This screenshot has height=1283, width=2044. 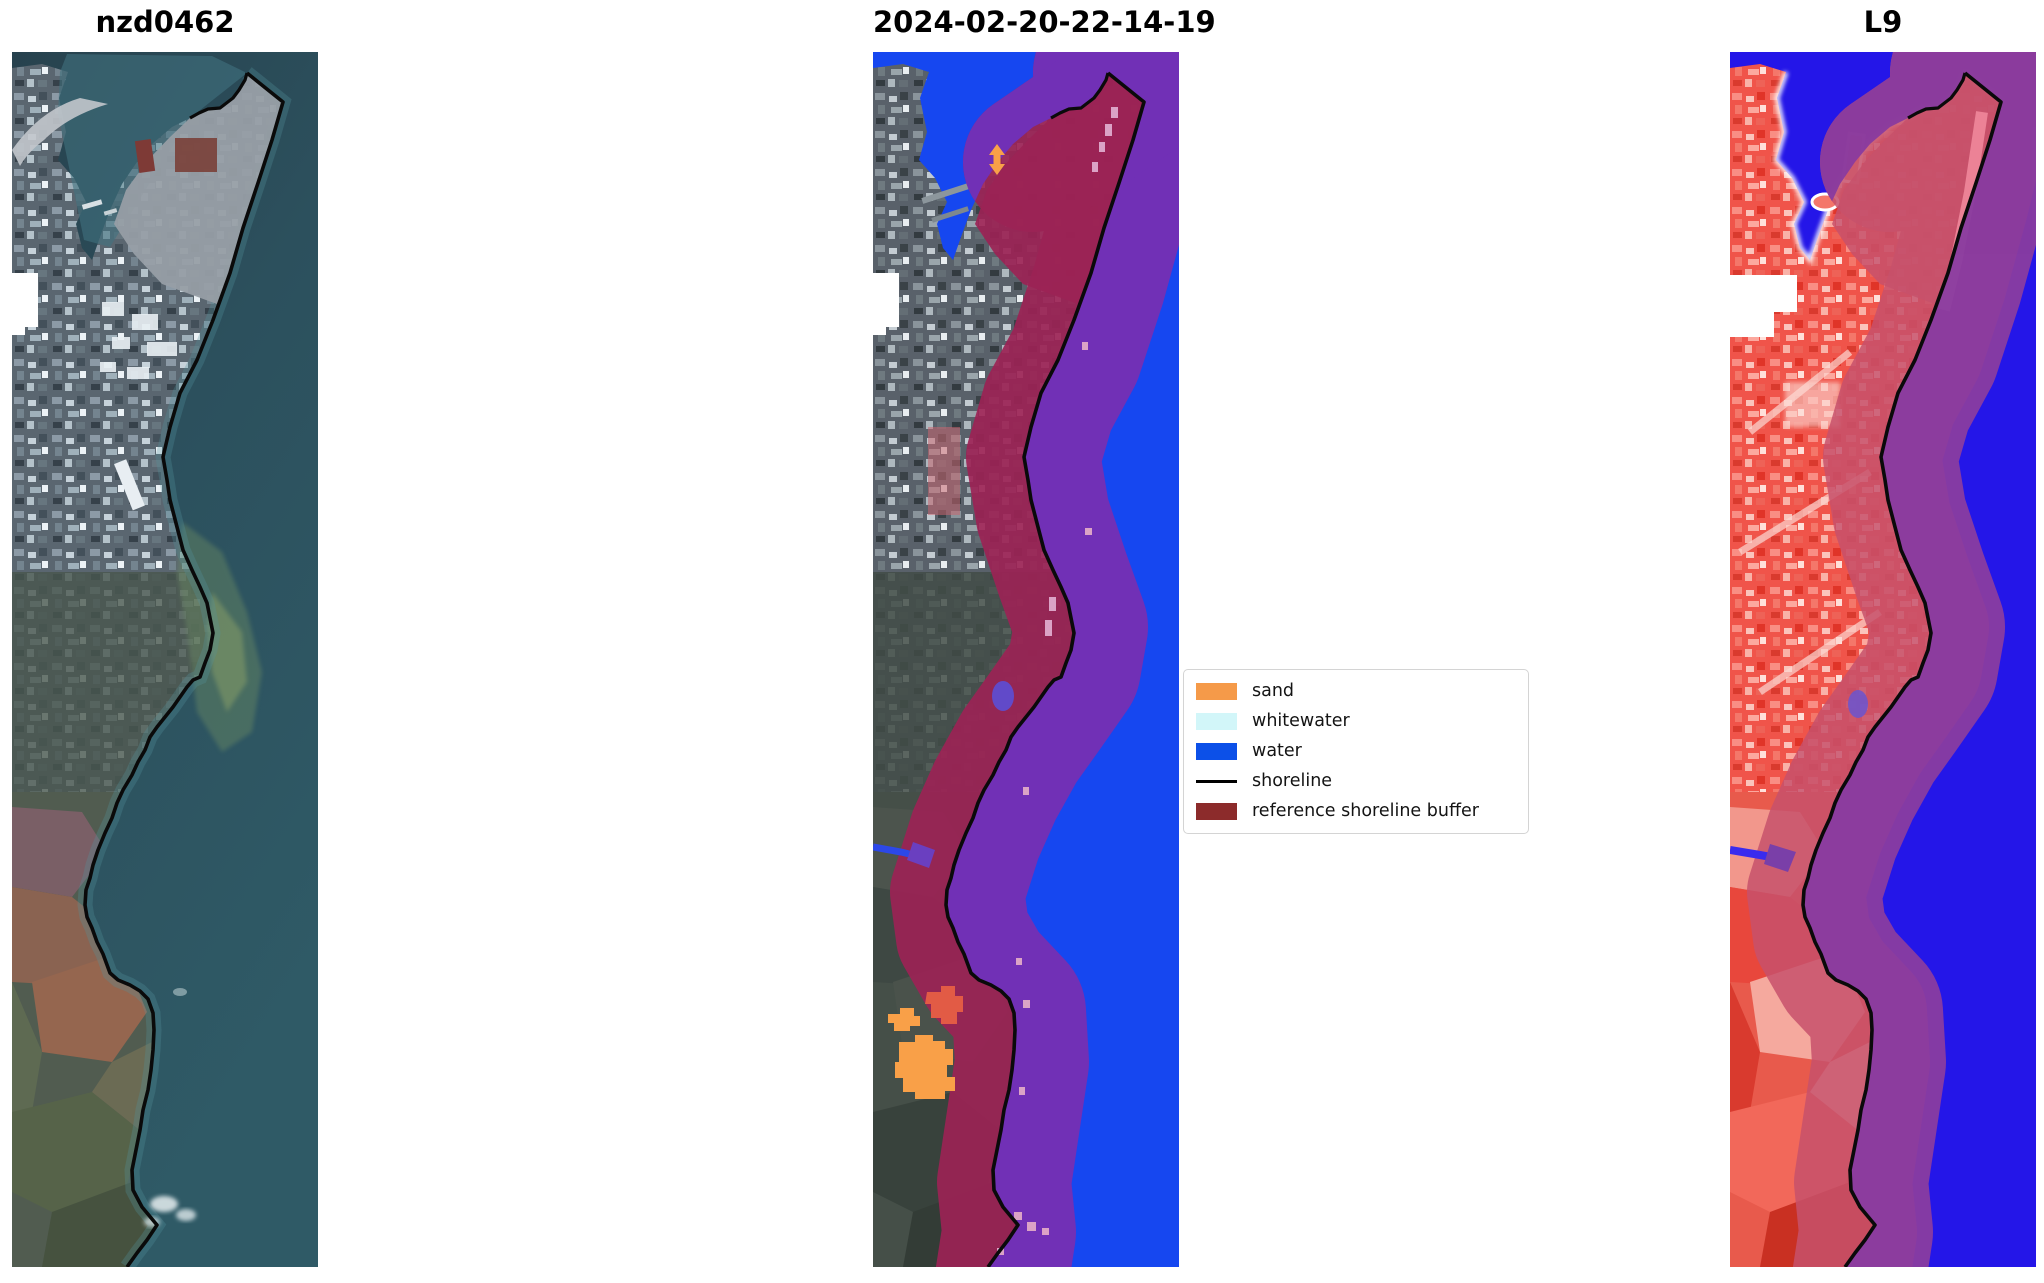 I want to click on harbour-spit, so click(x=198, y=188).